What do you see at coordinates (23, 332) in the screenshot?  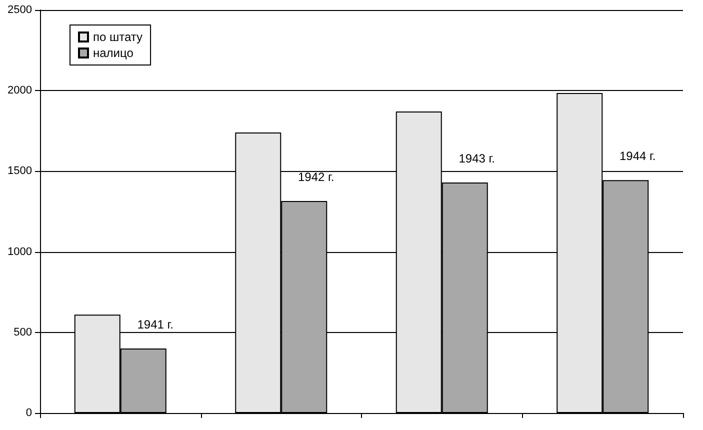 I see `y-tick-label: 500` at bounding box center [23, 332].